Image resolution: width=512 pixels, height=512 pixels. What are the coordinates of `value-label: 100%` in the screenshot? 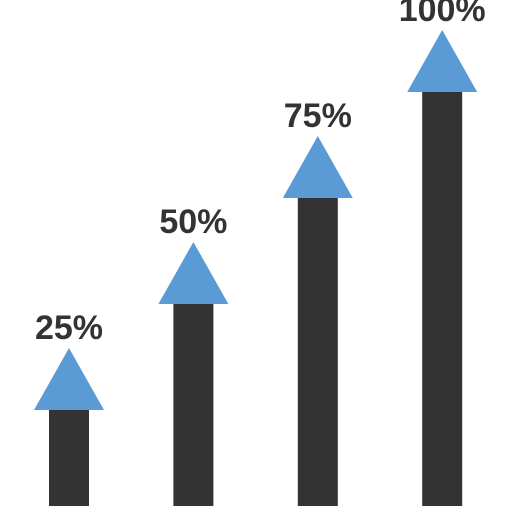 It's located at (442, 14).